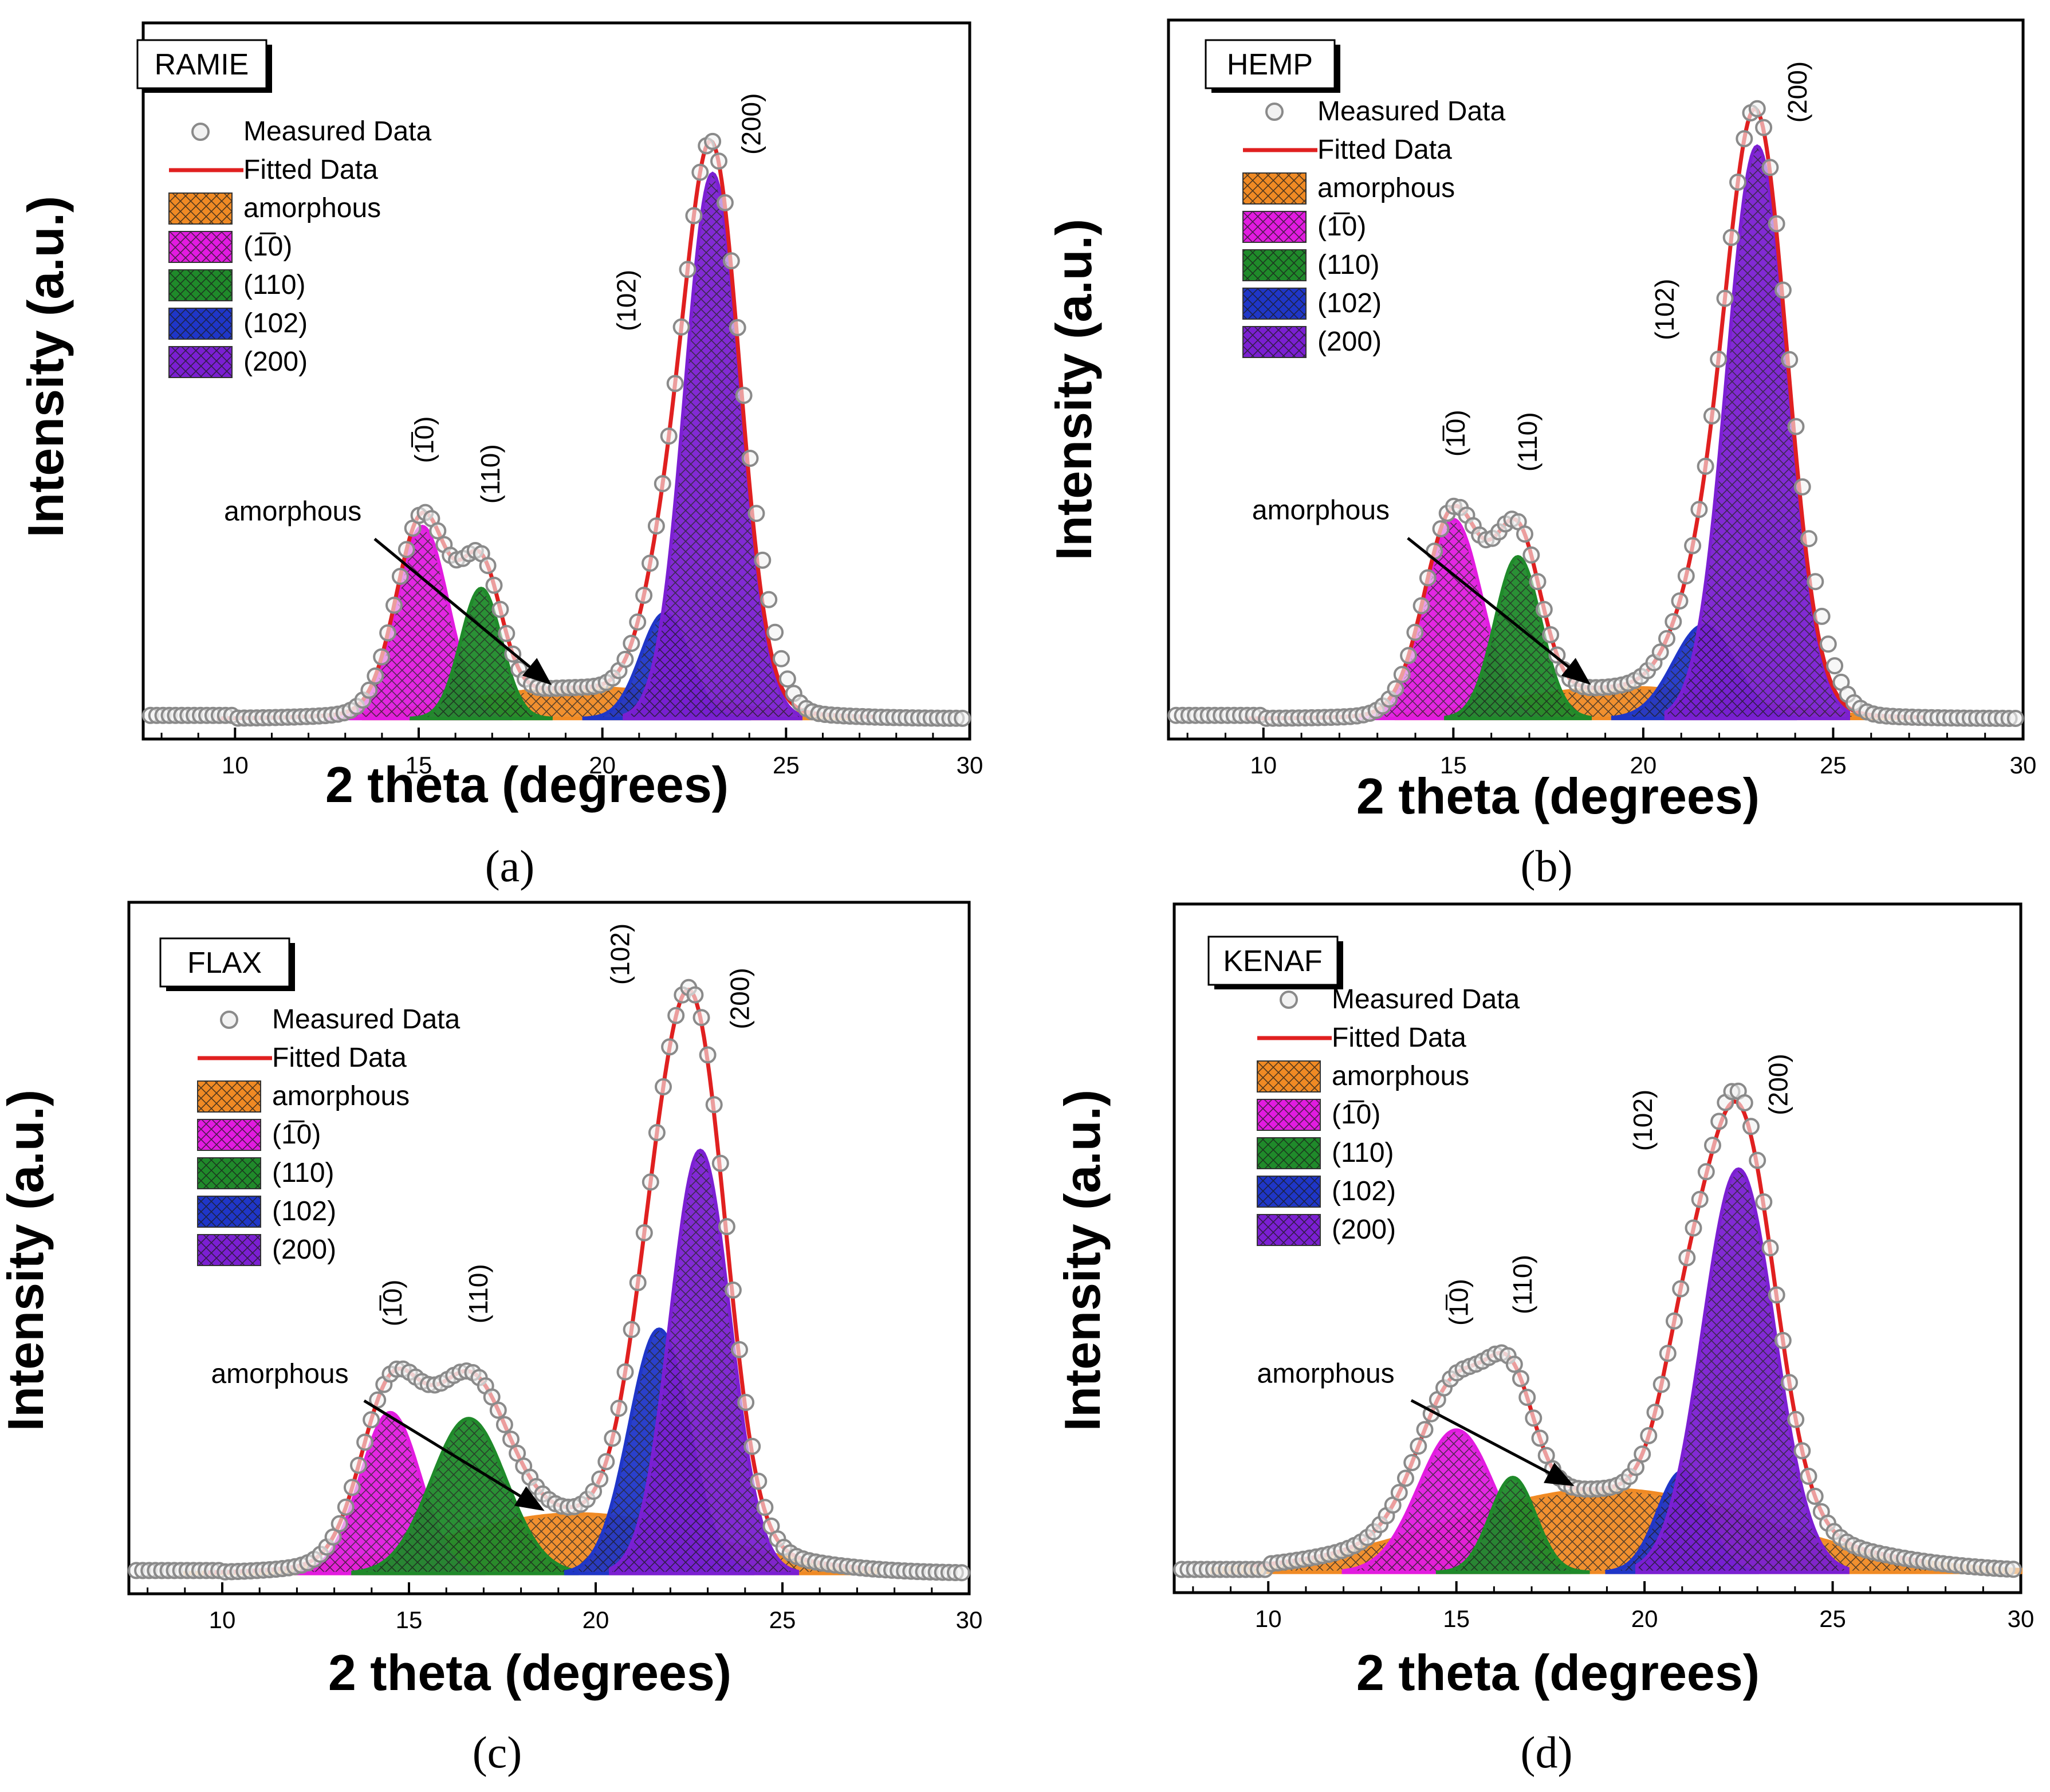  What do you see at coordinates (311, 170) in the screenshot?
I see `legend-label: Fitted Data` at bounding box center [311, 170].